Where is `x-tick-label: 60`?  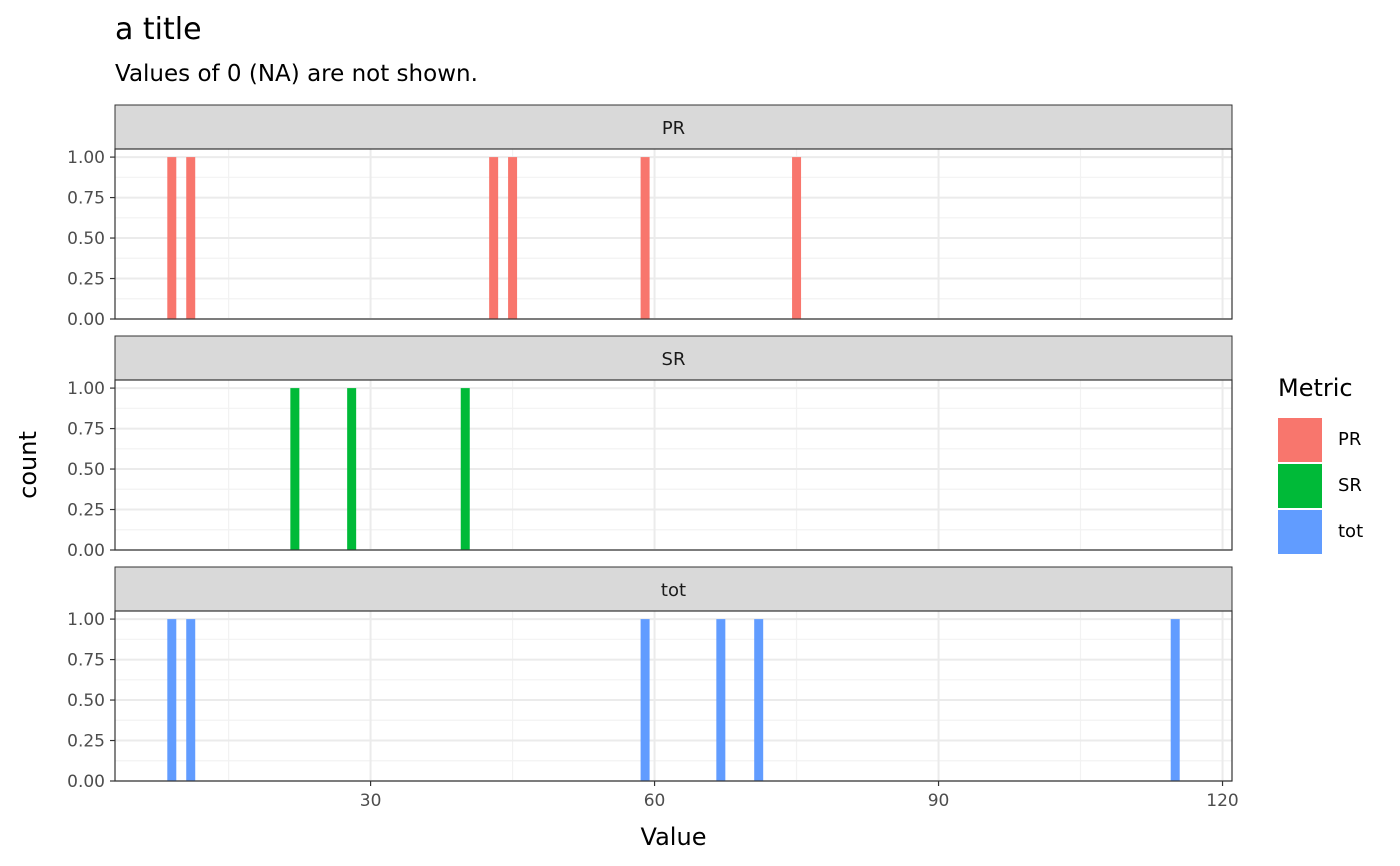
x-tick-label: 60 is located at coordinates (655, 801).